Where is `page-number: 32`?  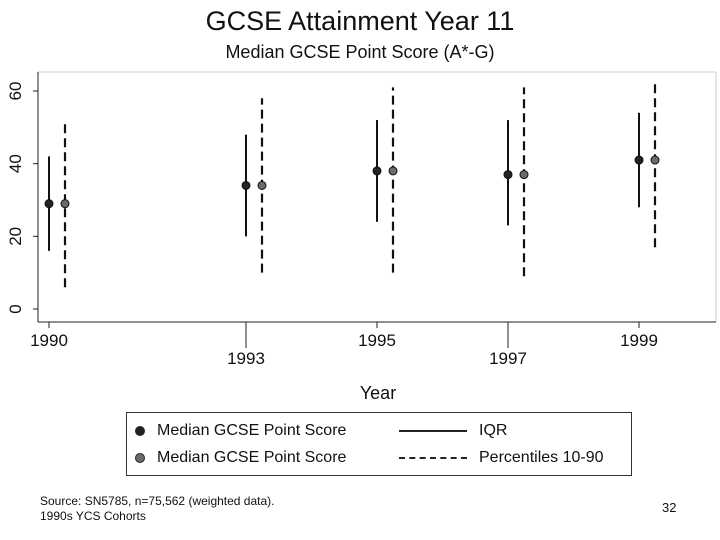 page-number: 32 is located at coordinates (669, 507).